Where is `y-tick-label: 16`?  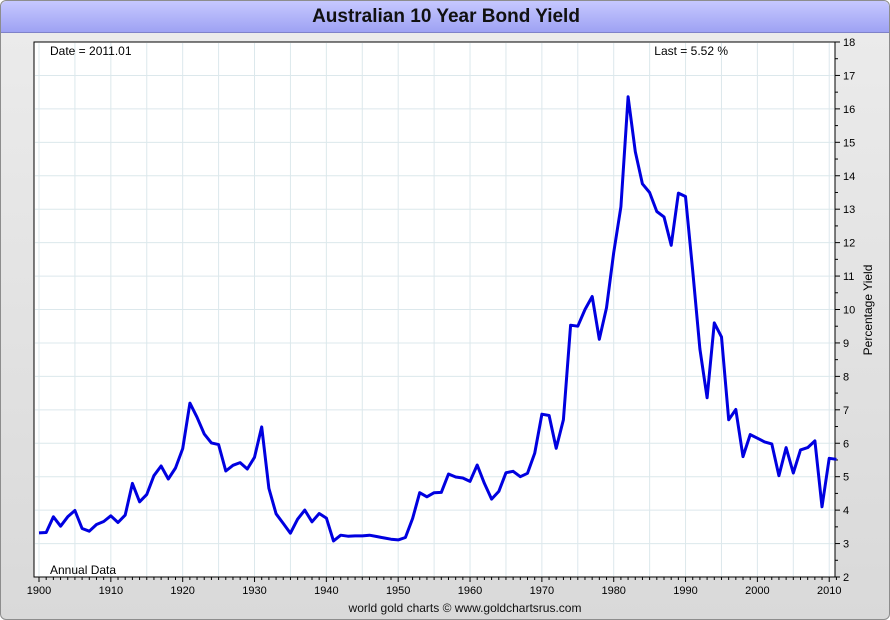
y-tick-label: 16 is located at coordinates (849, 110).